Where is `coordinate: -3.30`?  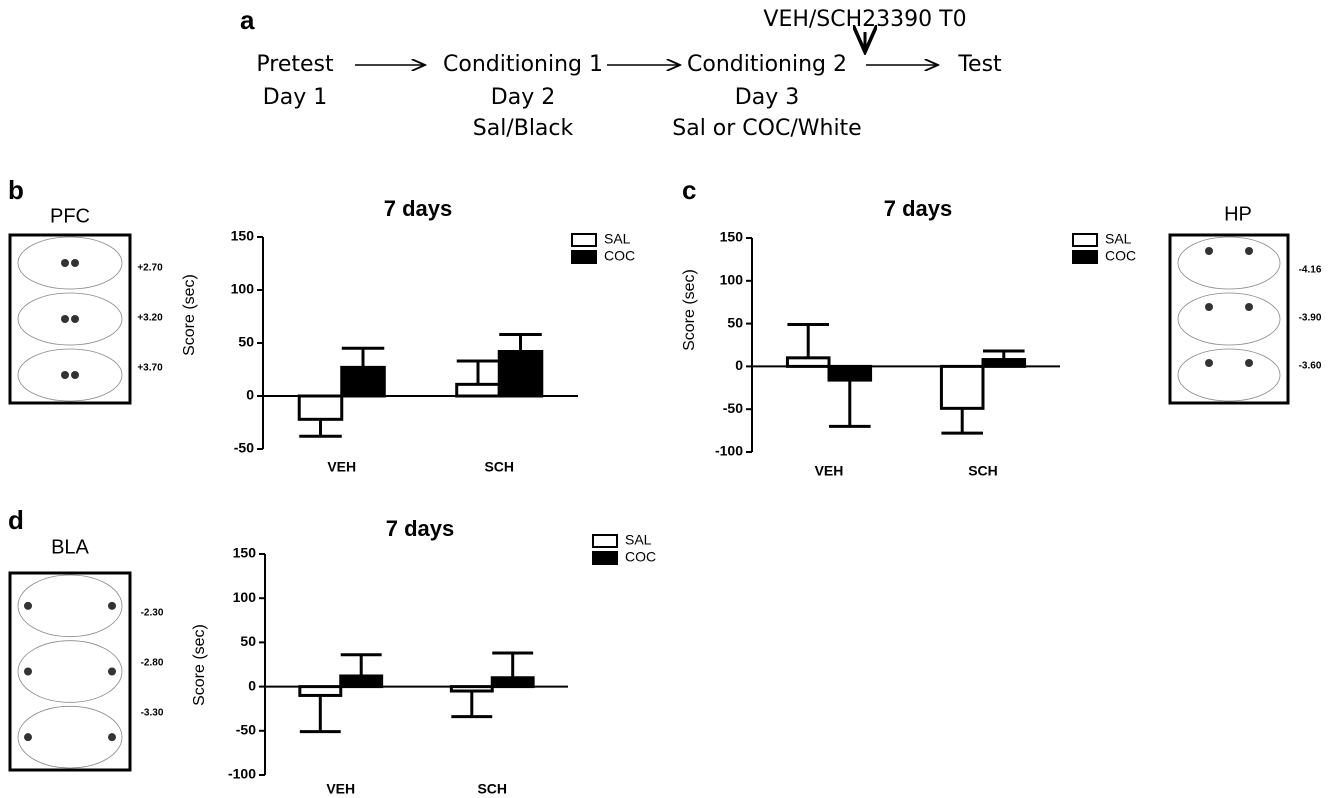
coordinate: -3.30 is located at coordinates (152, 713).